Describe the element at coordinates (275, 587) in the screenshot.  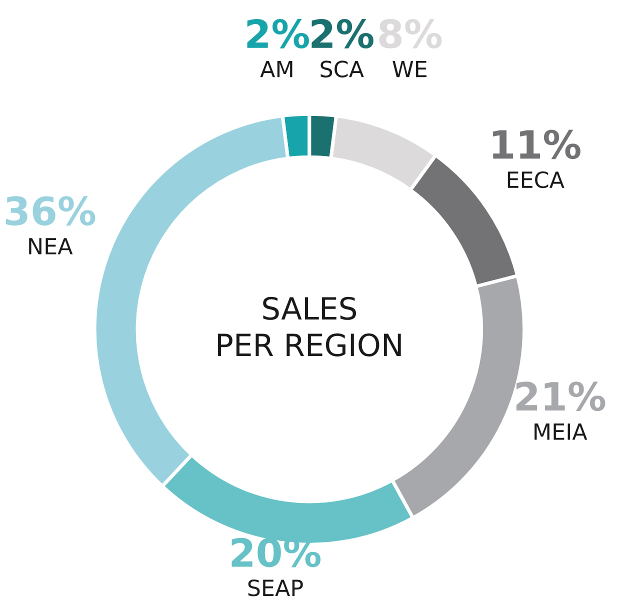
I see `slice-label: SEAP` at that location.